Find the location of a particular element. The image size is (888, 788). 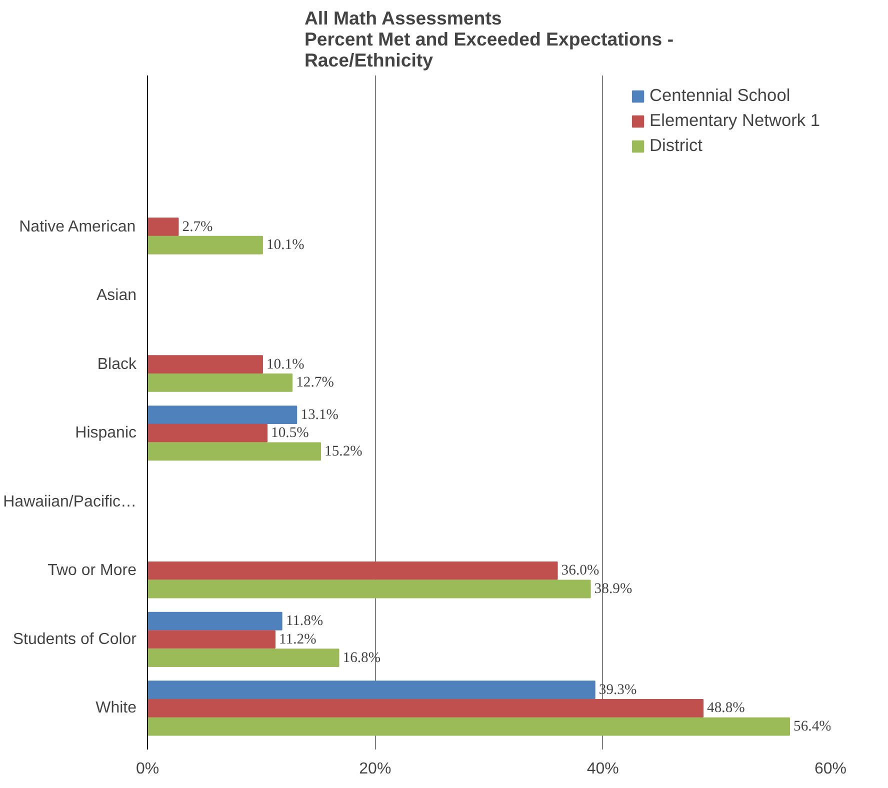

y-tick-label: White is located at coordinates (116, 708).